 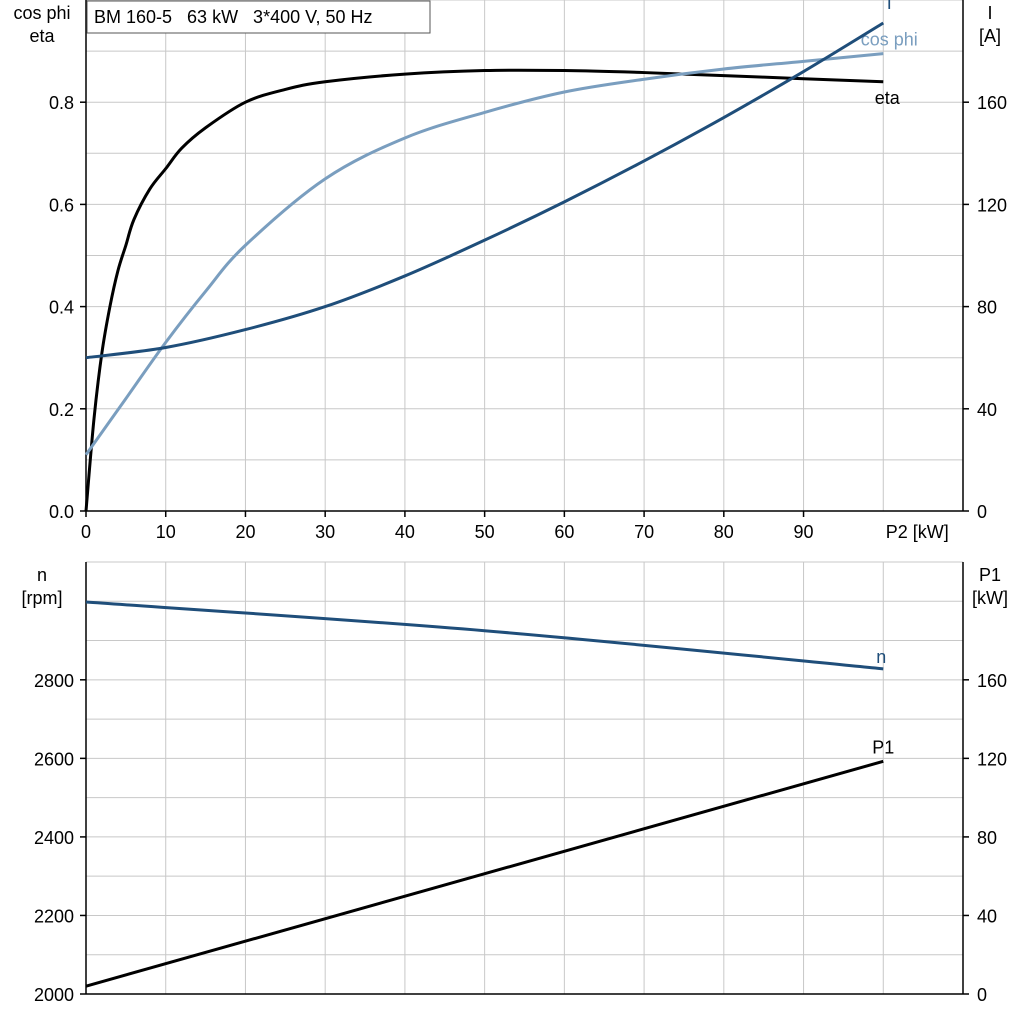 What do you see at coordinates (41, 13) in the screenshot?
I see `y-axis-title-left-line1: cos phi` at bounding box center [41, 13].